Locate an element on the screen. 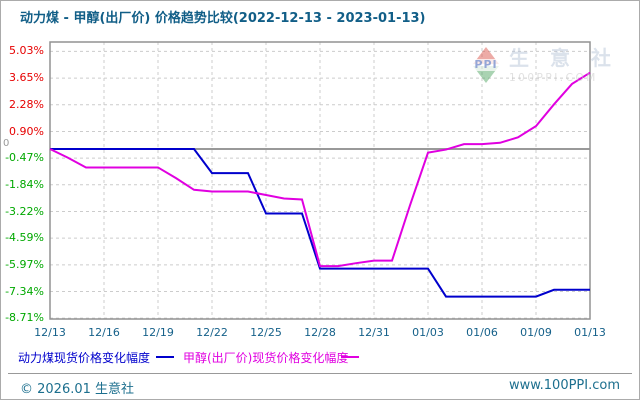 The width and height of the screenshot is (640, 400). y-axis-zero-label: 0 is located at coordinates (6, 143).